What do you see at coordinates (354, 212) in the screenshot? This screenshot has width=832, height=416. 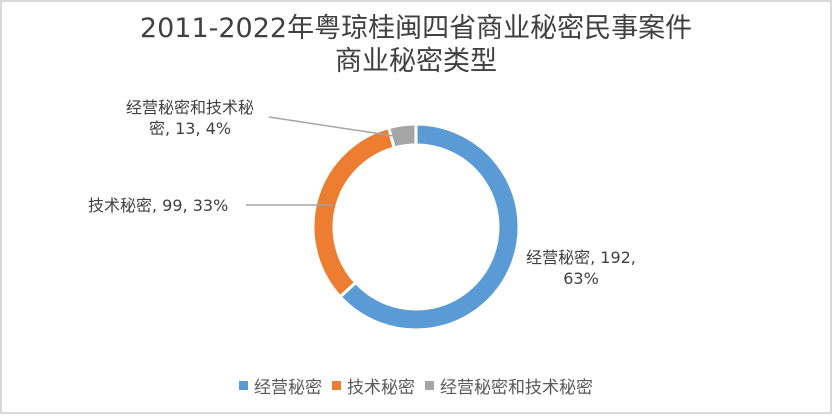 I see `slice-tech` at bounding box center [354, 212].